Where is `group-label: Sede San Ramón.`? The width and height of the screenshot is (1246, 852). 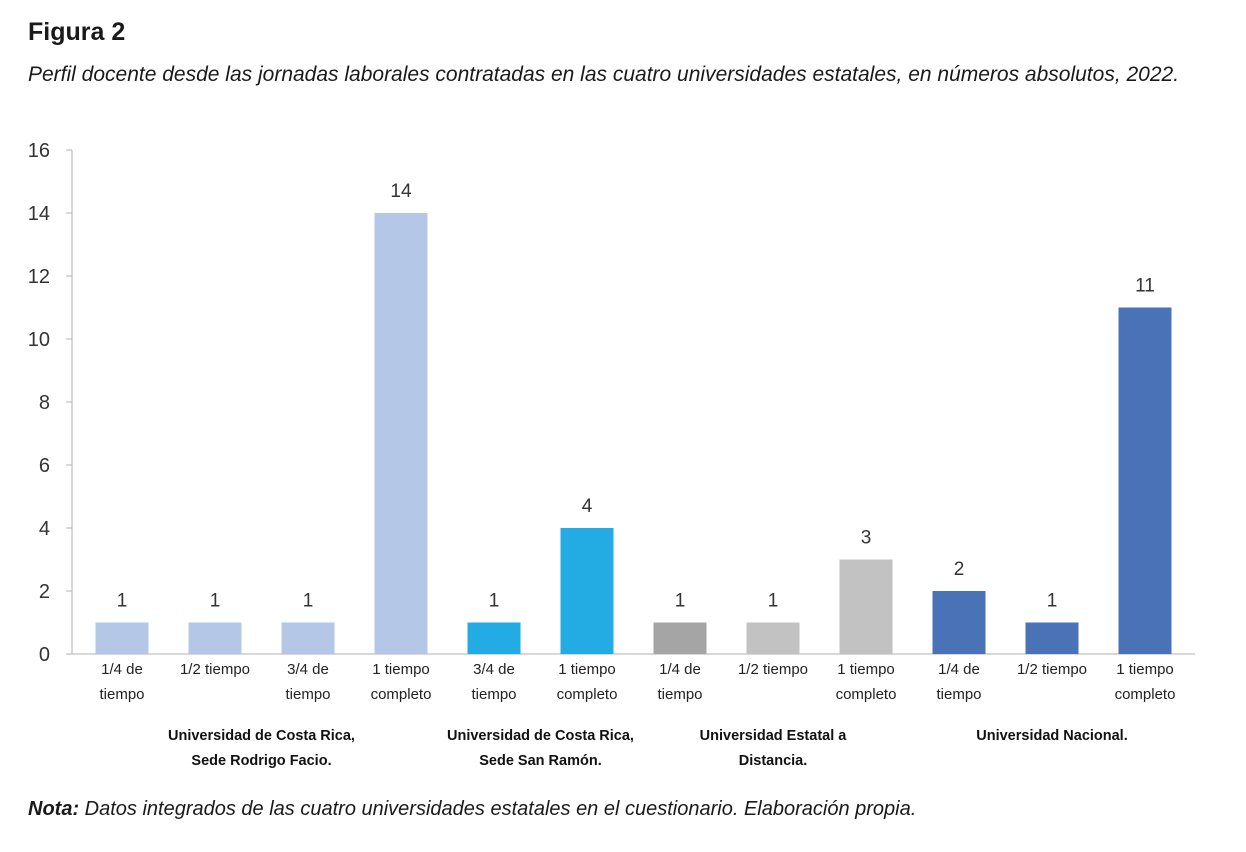 group-label: Sede San Ramón. is located at coordinates (540, 761).